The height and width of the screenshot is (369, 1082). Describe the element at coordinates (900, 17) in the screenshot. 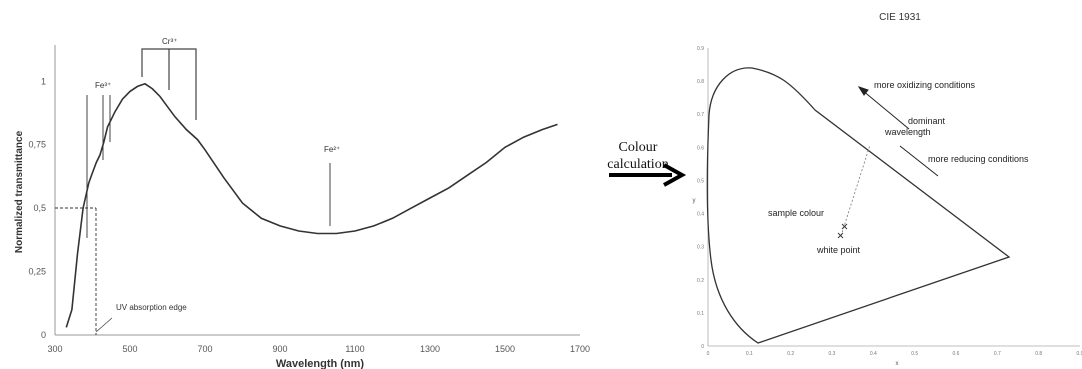

I see `cie-title: CIE 1931` at that location.